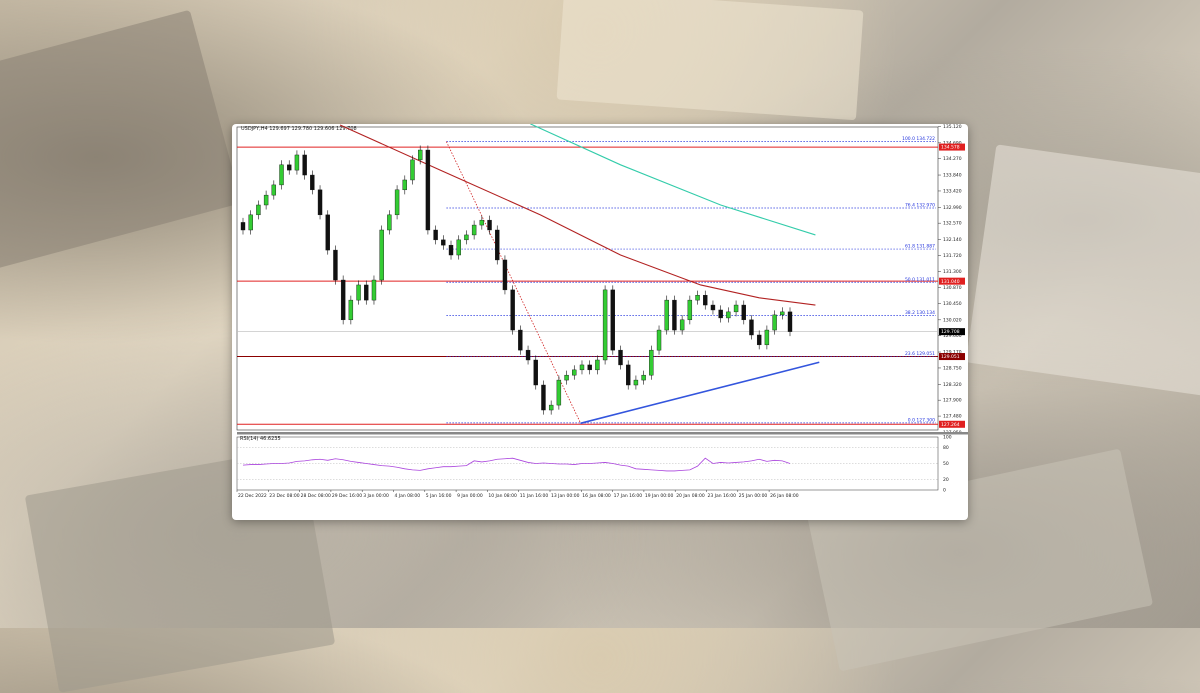  What do you see at coordinates (920, 206) in the screenshot?
I see `fib-level-label: 76.4 132.970` at bounding box center [920, 206].